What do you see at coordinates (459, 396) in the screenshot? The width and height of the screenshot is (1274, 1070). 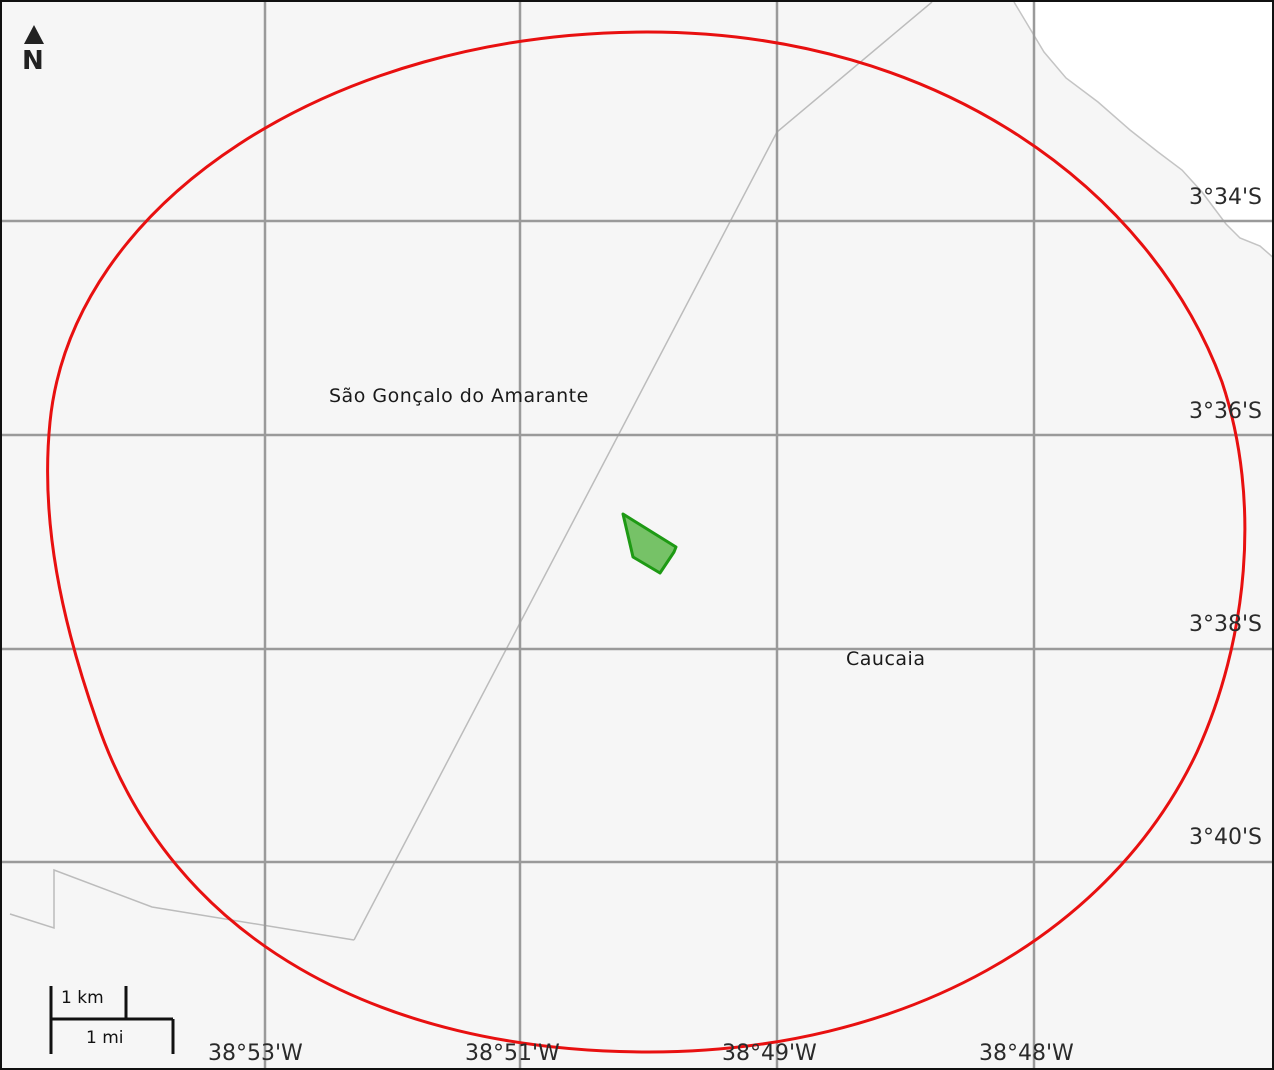 I see `place-label-sao-goncalo: São Gonçalo do Amarante` at bounding box center [459, 396].